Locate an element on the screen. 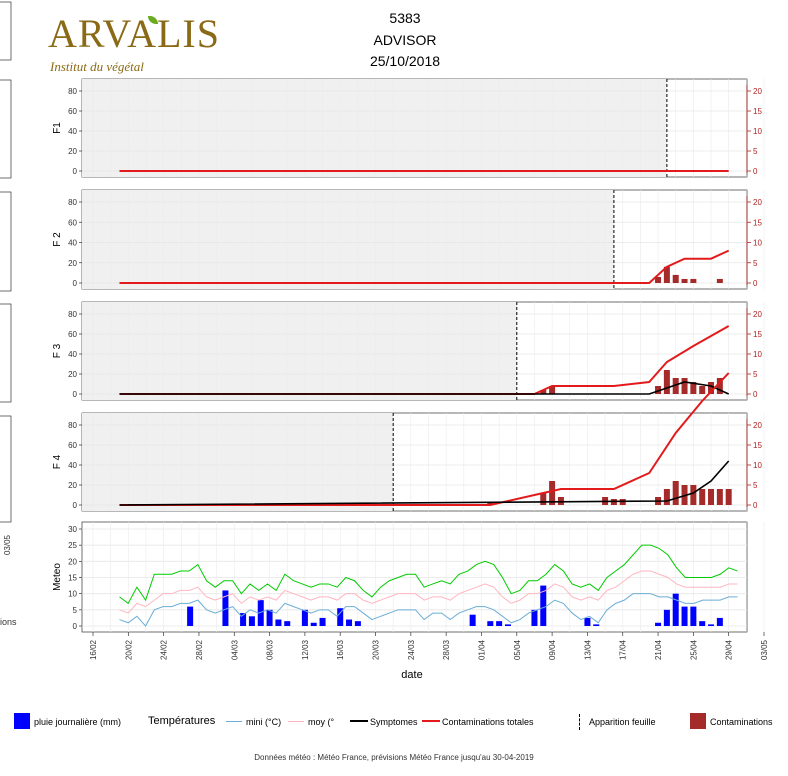 The height and width of the screenshot is (776, 788). meteo-ytick-label: 5 is located at coordinates (75, 610).